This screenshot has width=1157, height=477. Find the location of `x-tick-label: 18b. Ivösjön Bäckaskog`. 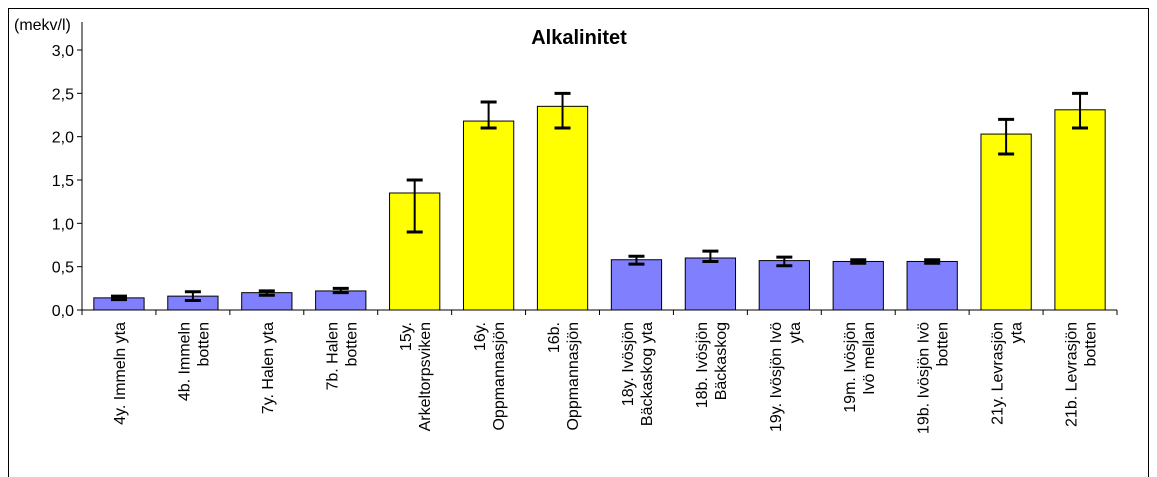

x-tick-label: 18b. Ivösjön Bäckaskog is located at coordinates (712, 365).